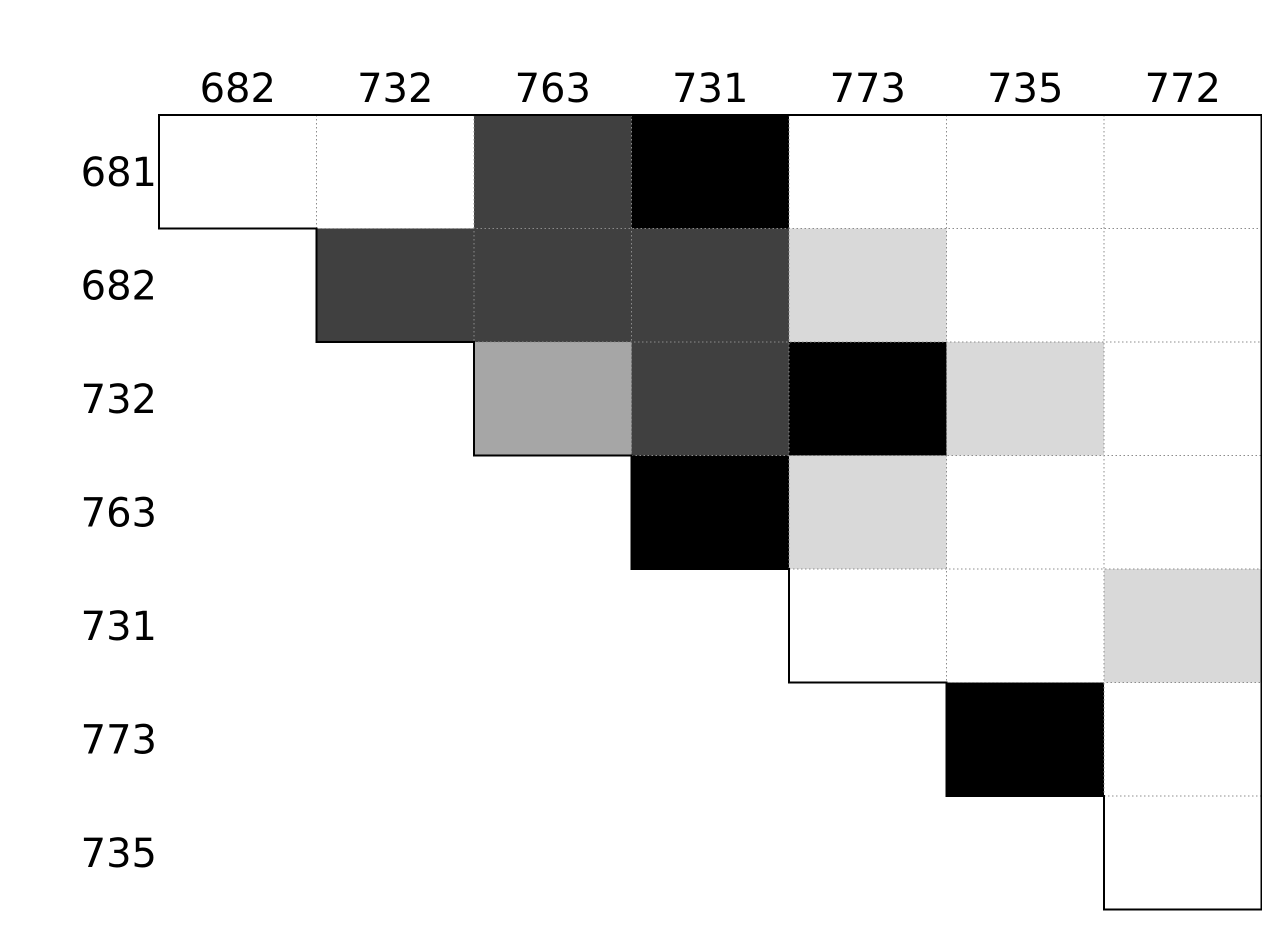  I want to click on heatmap-cell-r2-c6, so click(1183, 399).